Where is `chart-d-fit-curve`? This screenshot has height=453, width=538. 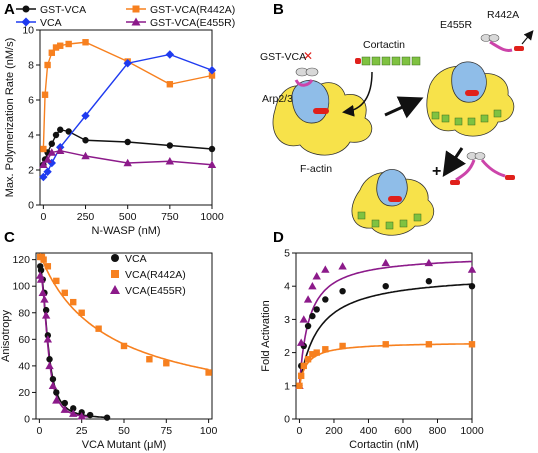
chart-d-fit-curve is located at coordinates (385, 323).